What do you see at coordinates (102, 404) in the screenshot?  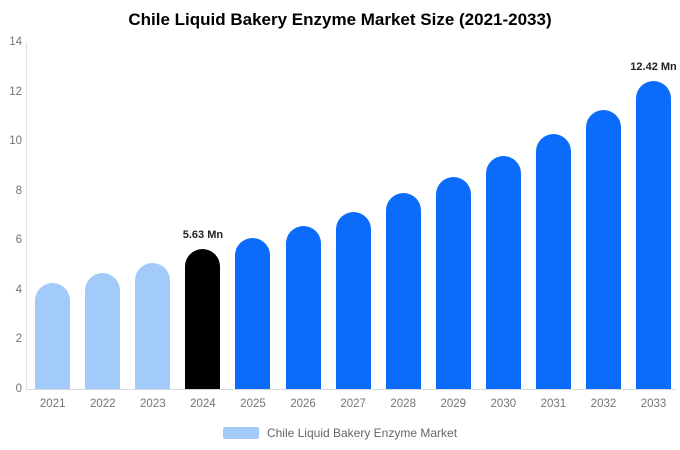 I see `x-tick-2022: 2022` at bounding box center [102, 404].